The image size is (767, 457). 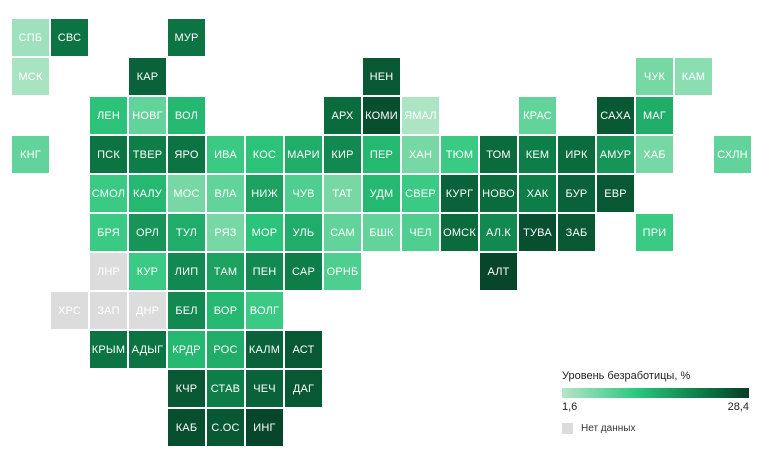 What do you see at coordinates (303, 349) in the screenshot?
I see `region-tile-аст: АСТ` at bounding box center [303, 349].